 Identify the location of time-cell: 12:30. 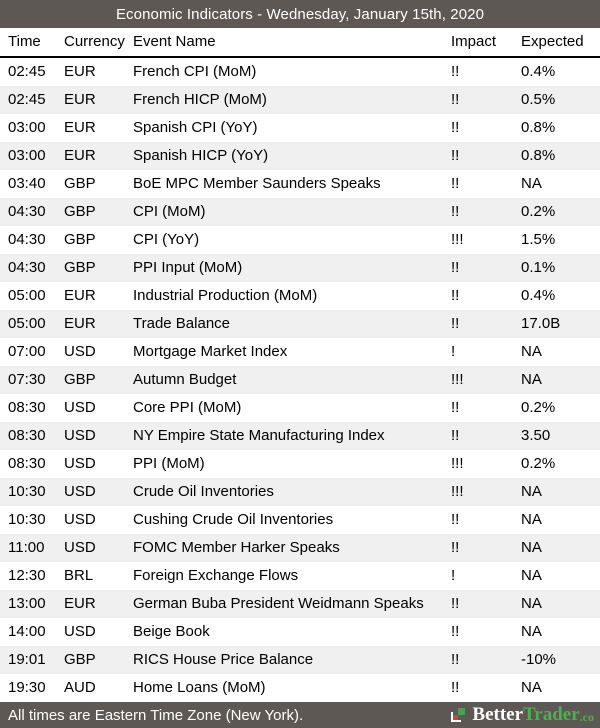
(27, 575).